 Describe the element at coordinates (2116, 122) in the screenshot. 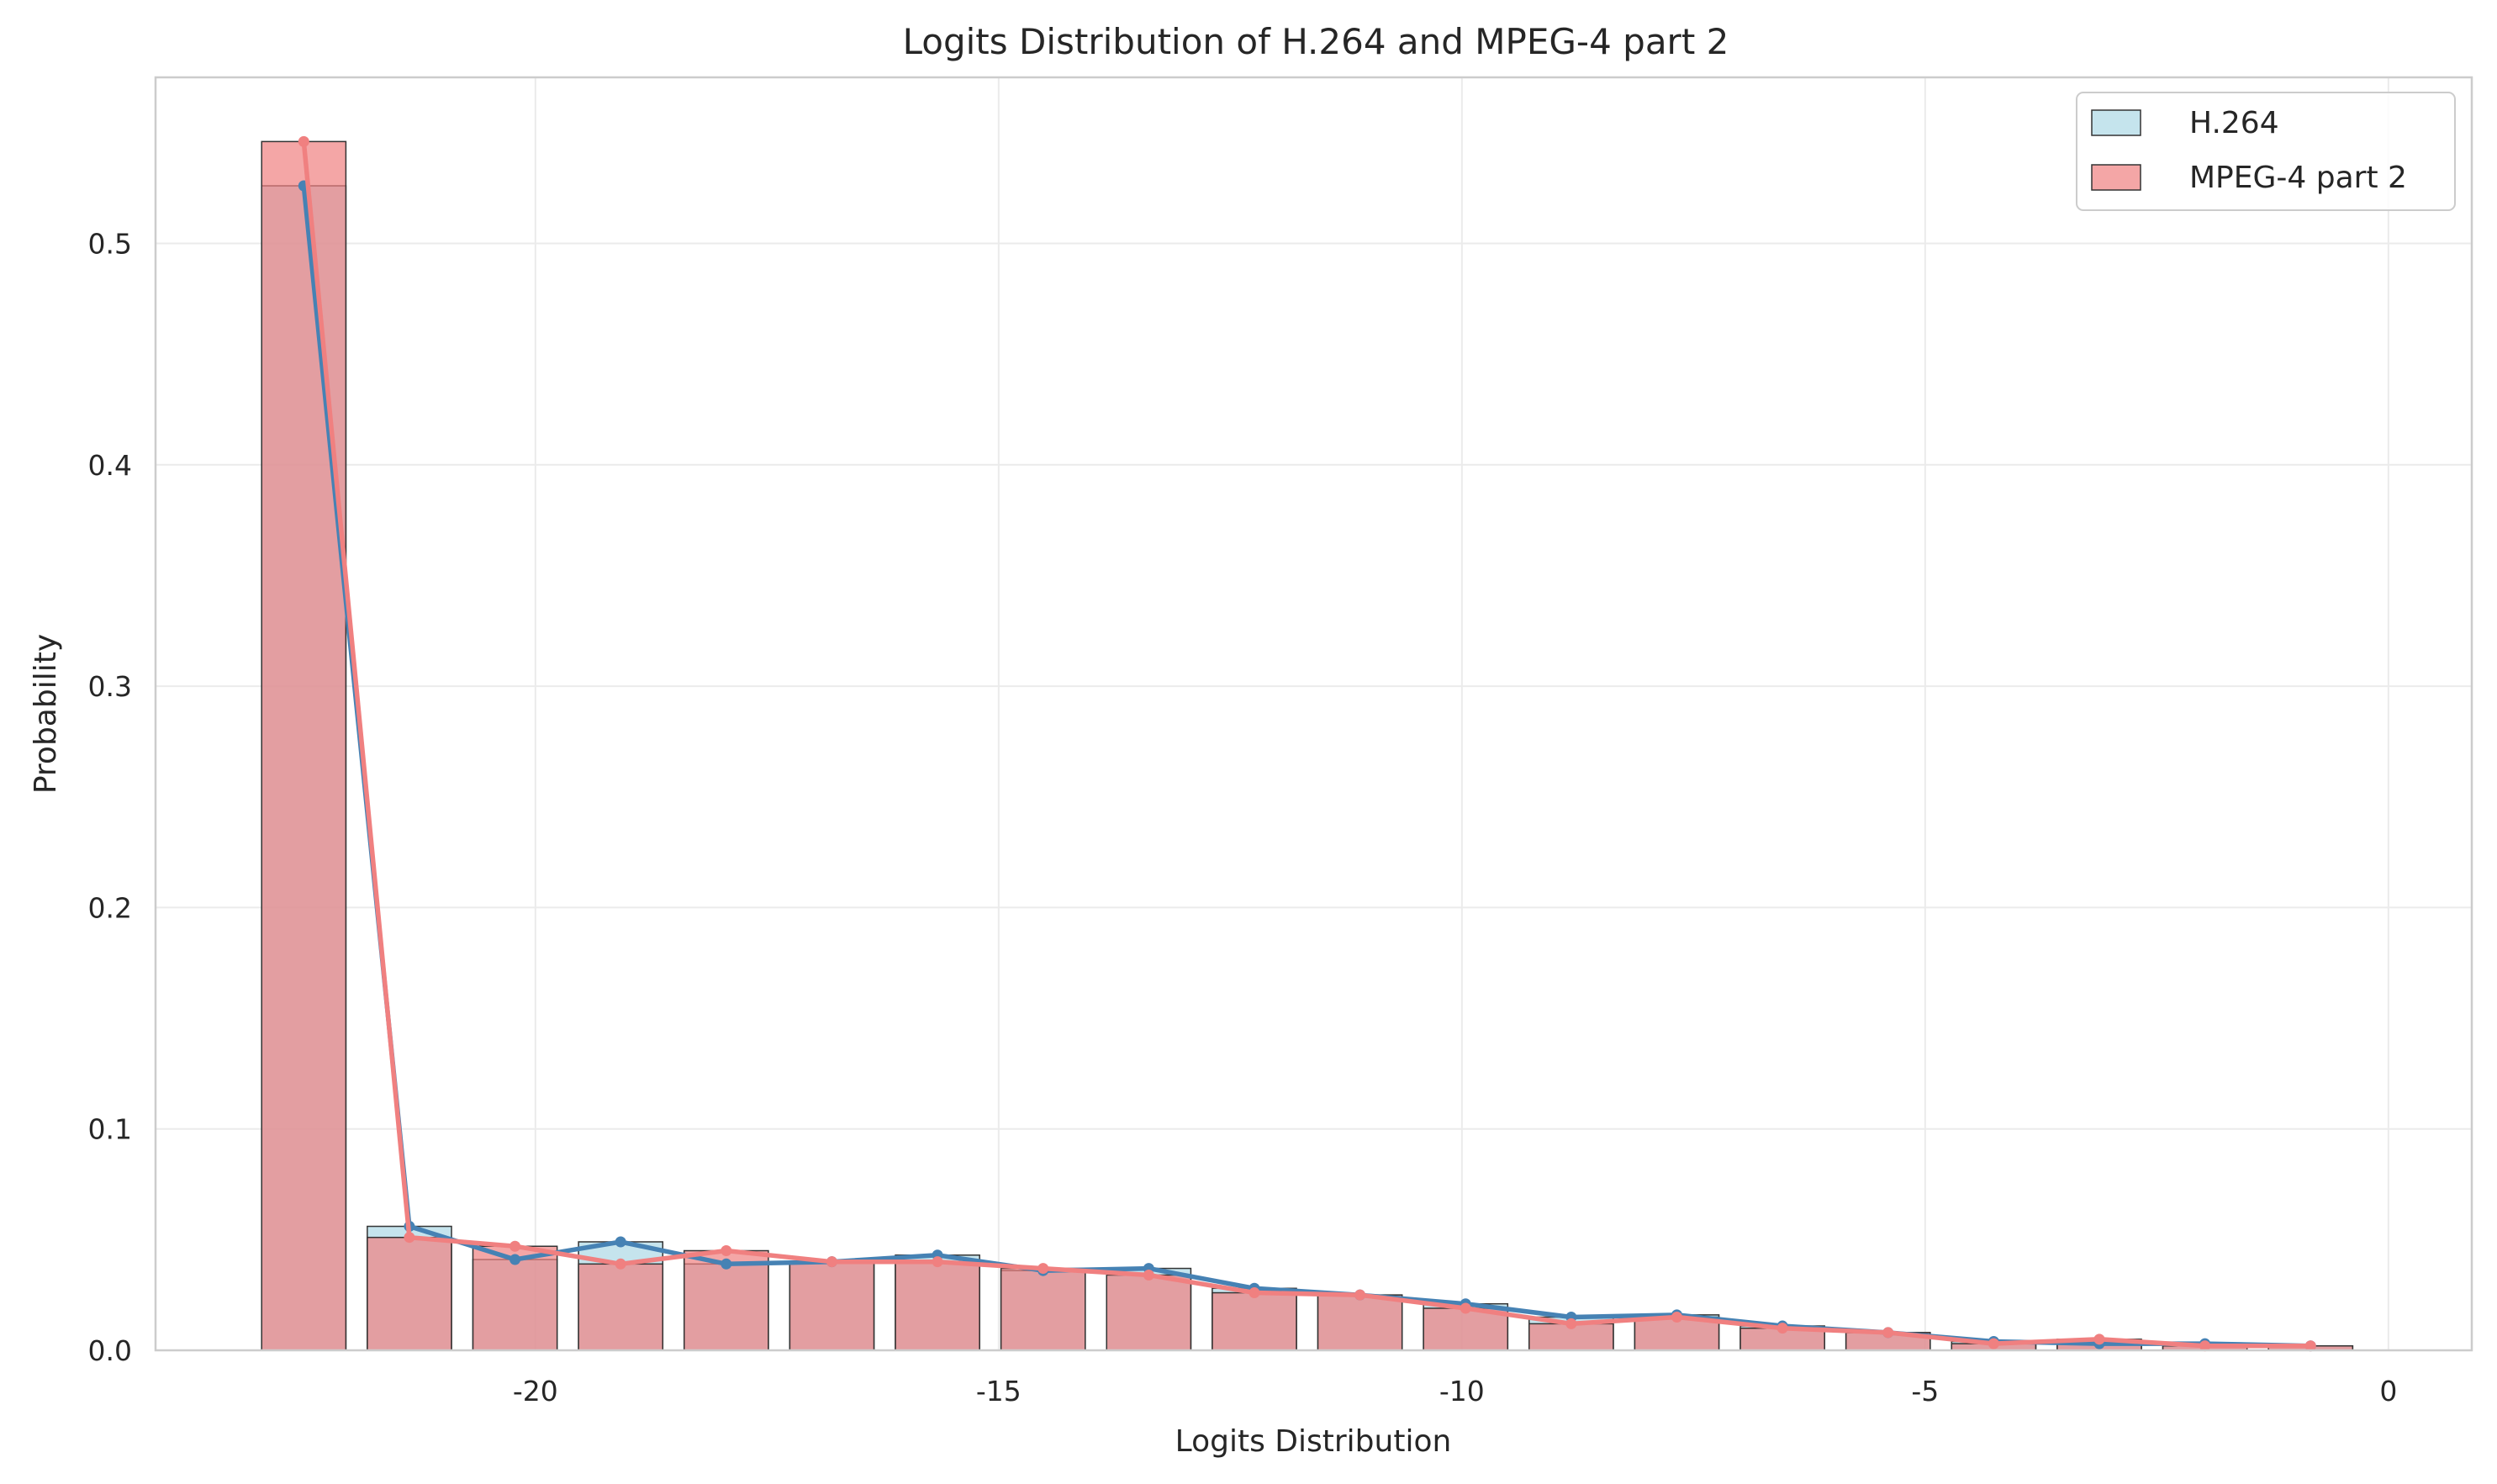

I see `legend-swatch-h264` at that location.